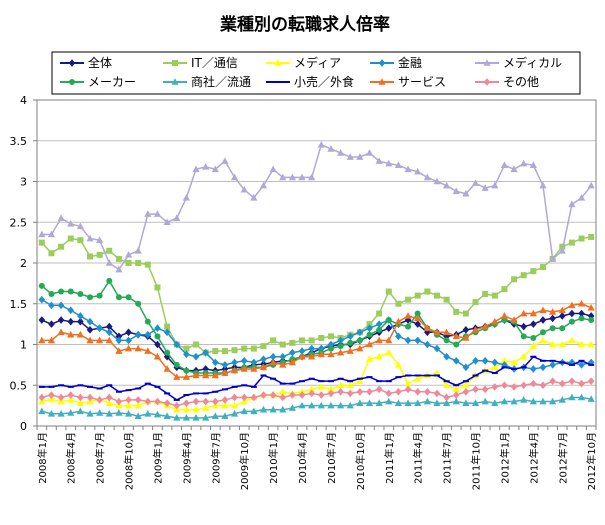  I want to click on x-tick-label: 2012年10月, so click(591, 461).